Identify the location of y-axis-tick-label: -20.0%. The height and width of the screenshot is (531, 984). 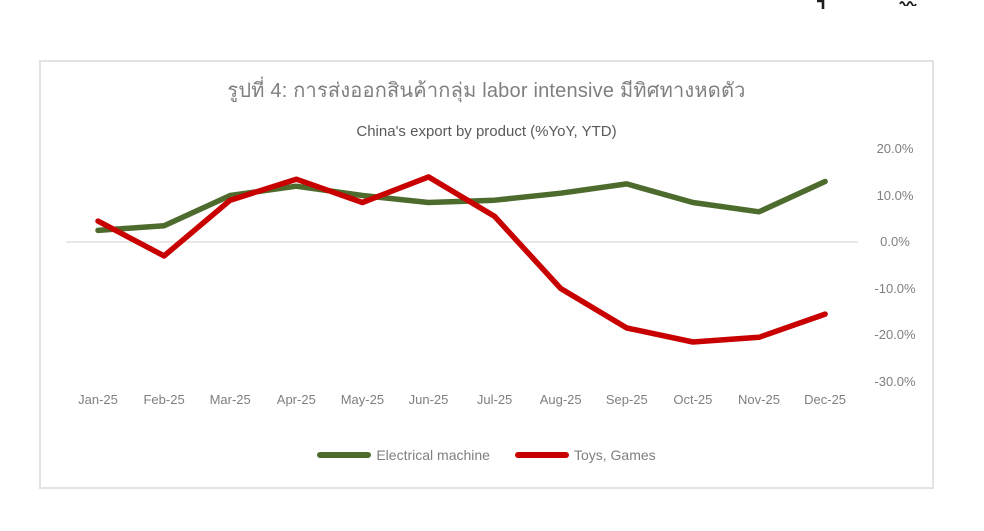
(895, 334).